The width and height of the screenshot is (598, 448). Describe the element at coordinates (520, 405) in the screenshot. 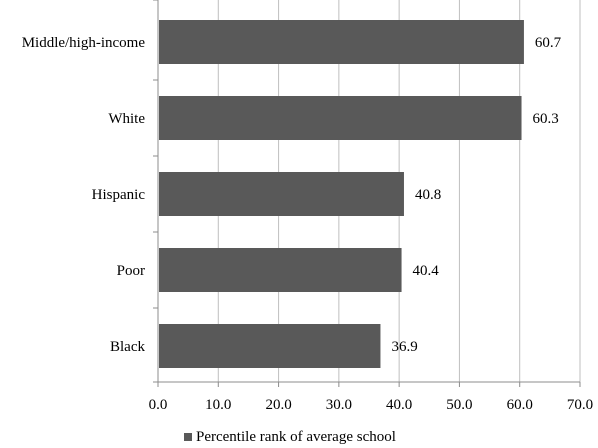

I see `x-tick-label: 60.0` at that location.